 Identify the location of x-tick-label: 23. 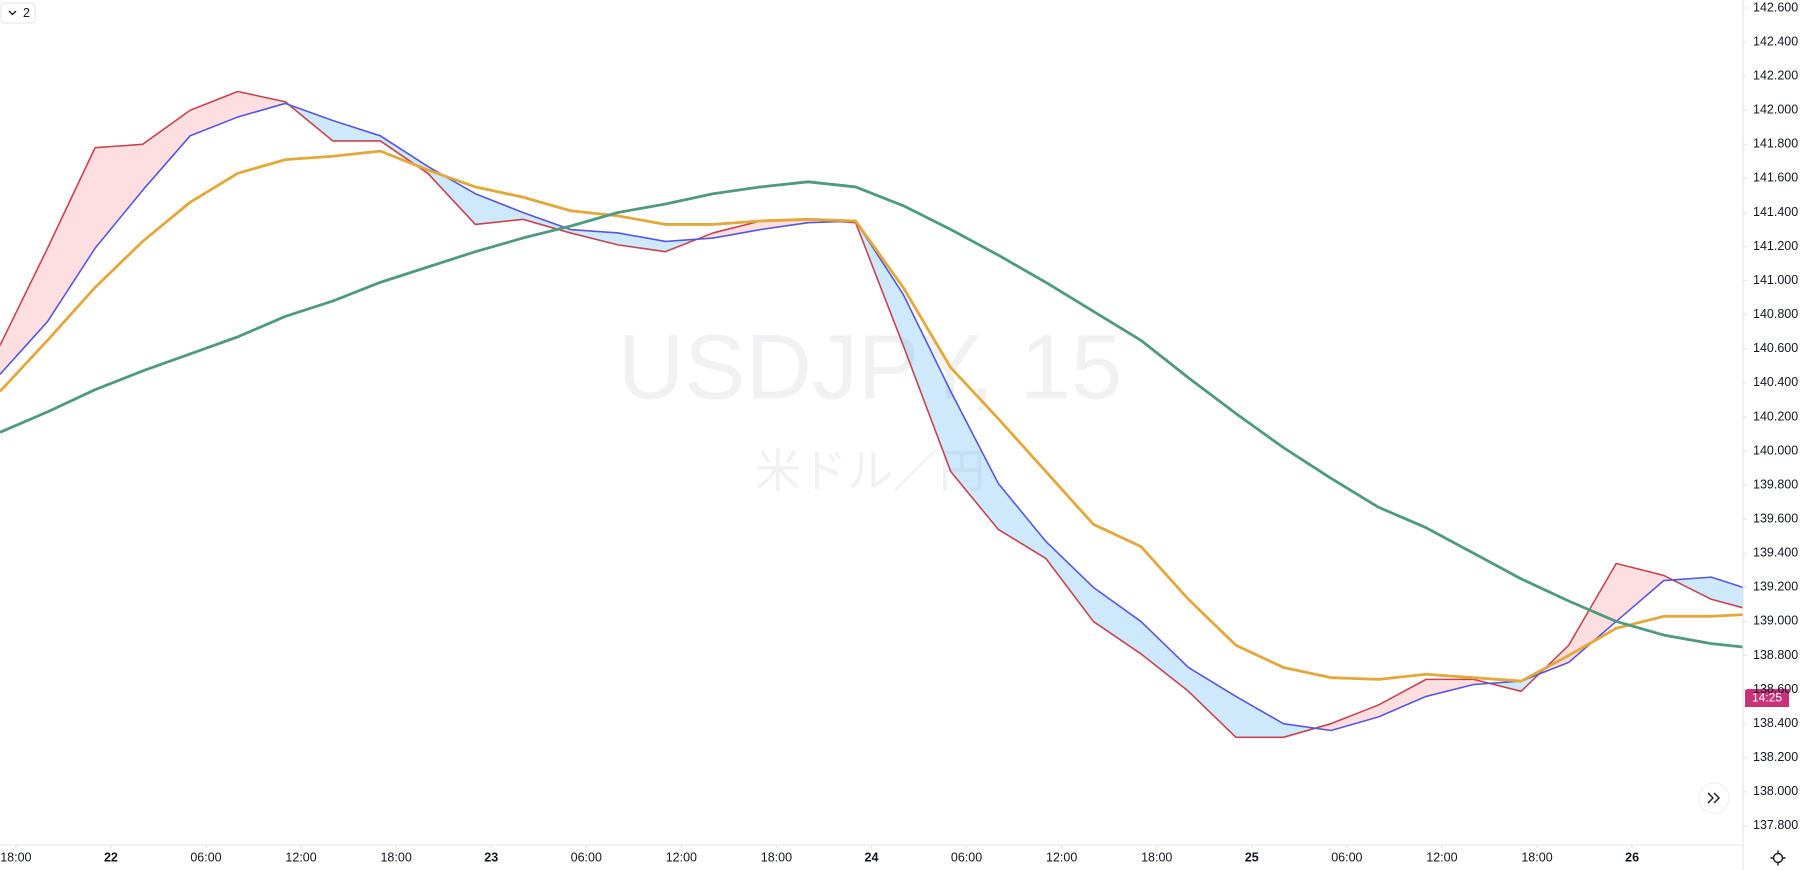
(491, 857).